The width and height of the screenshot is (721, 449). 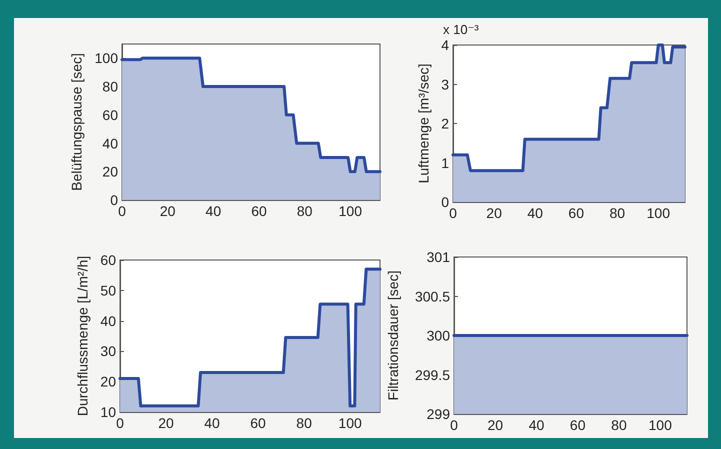 What do you see at coordinates (108, 412) in the screenshot?
I see `y-tick-label: 10` at bounding box center [108, 412].